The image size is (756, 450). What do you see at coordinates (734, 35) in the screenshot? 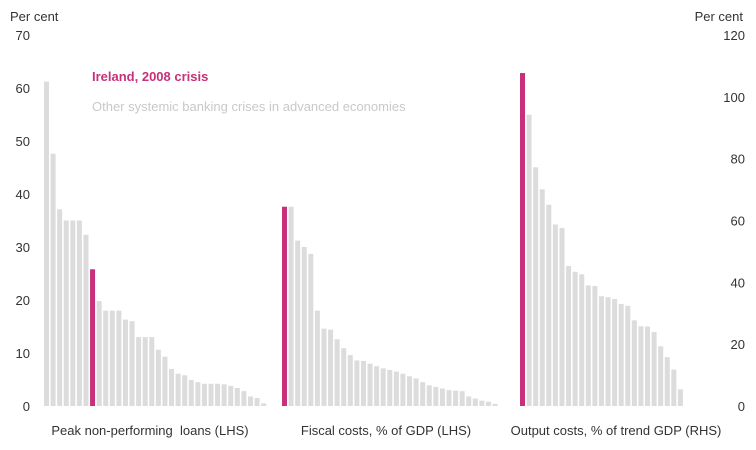
I see `right-tick-label: 120` at bounding box center [734, 35].